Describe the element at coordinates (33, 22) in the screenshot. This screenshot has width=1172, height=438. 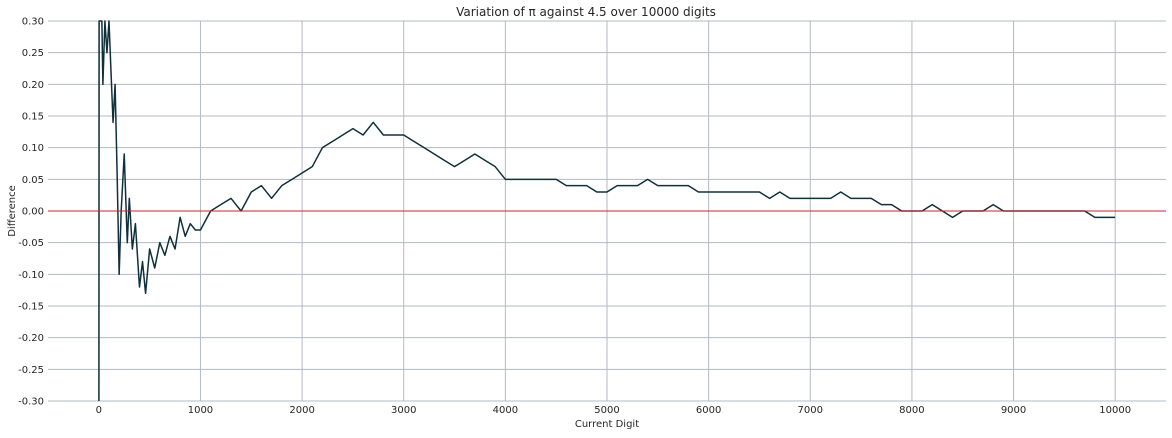
I see `y-tick-label: 0.30` at that location.